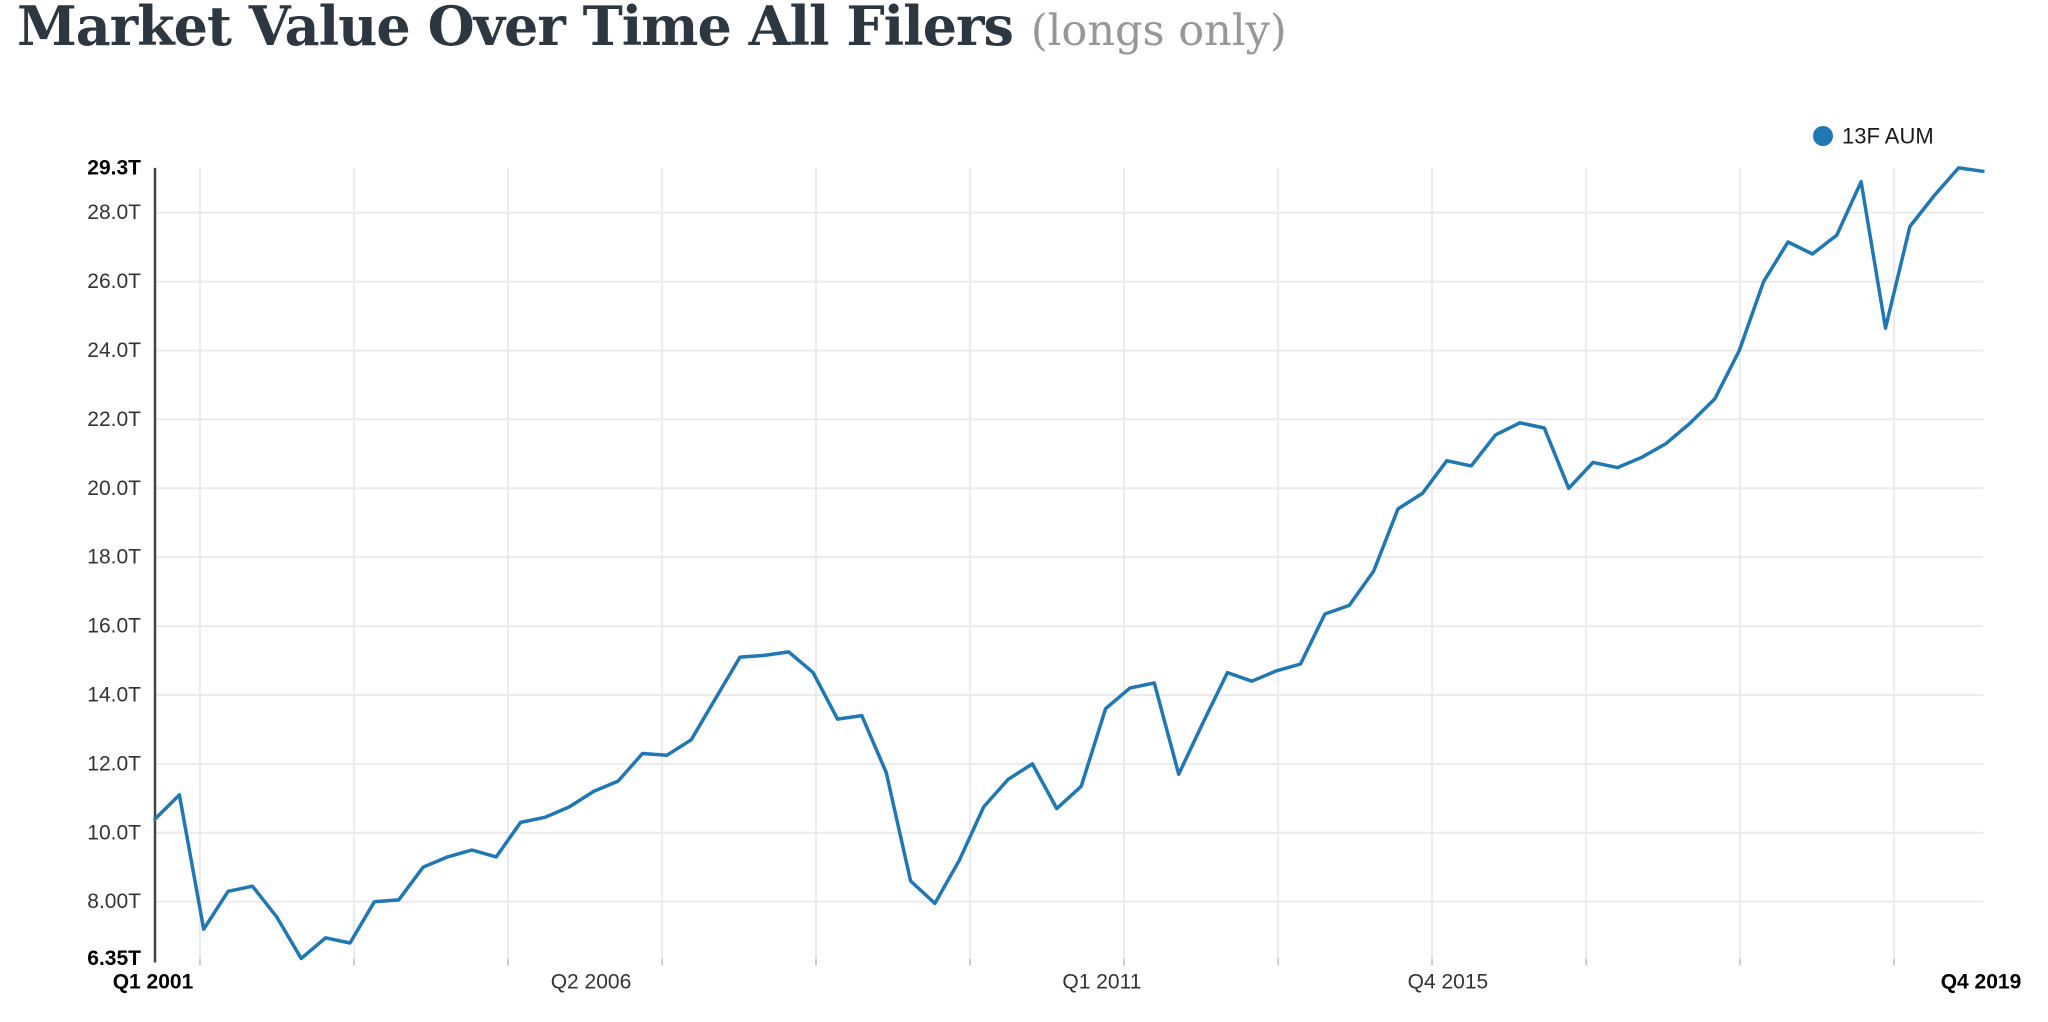 The image size is (2048, 1022). Describe the element at coordinates (114, 419) in the screenshot. I see `y-tick-label: 22.0T` at that location.